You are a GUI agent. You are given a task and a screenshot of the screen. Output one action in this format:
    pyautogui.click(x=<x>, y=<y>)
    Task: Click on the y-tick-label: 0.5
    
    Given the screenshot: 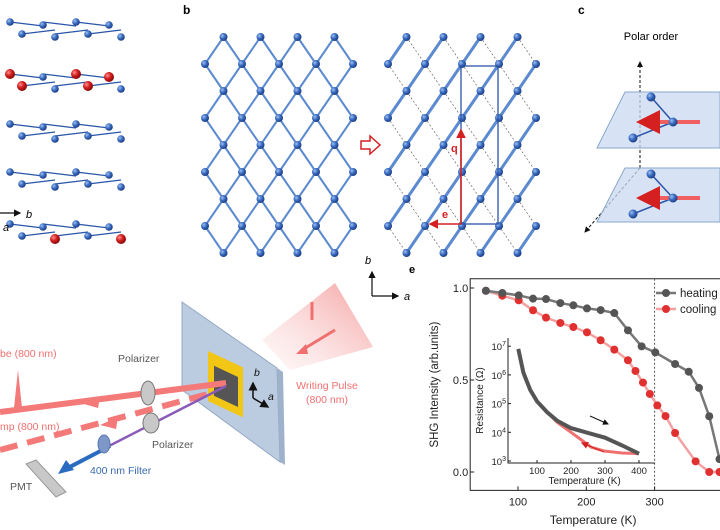 What is the action you would take?
    pyautogui.click(x=460, y=381)
    